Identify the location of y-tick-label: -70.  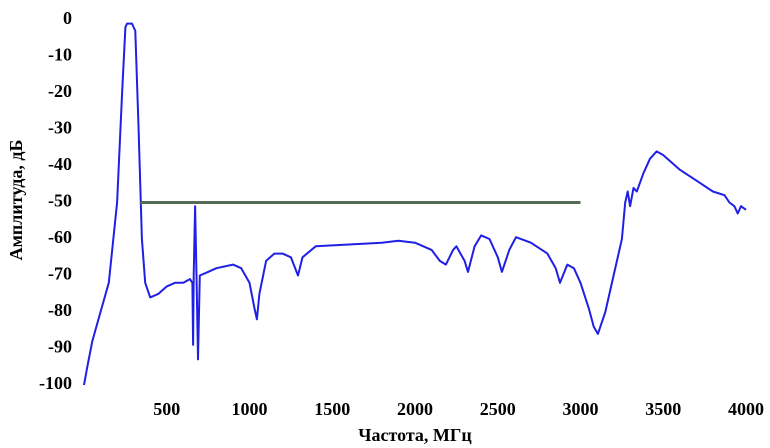
(60, 274).